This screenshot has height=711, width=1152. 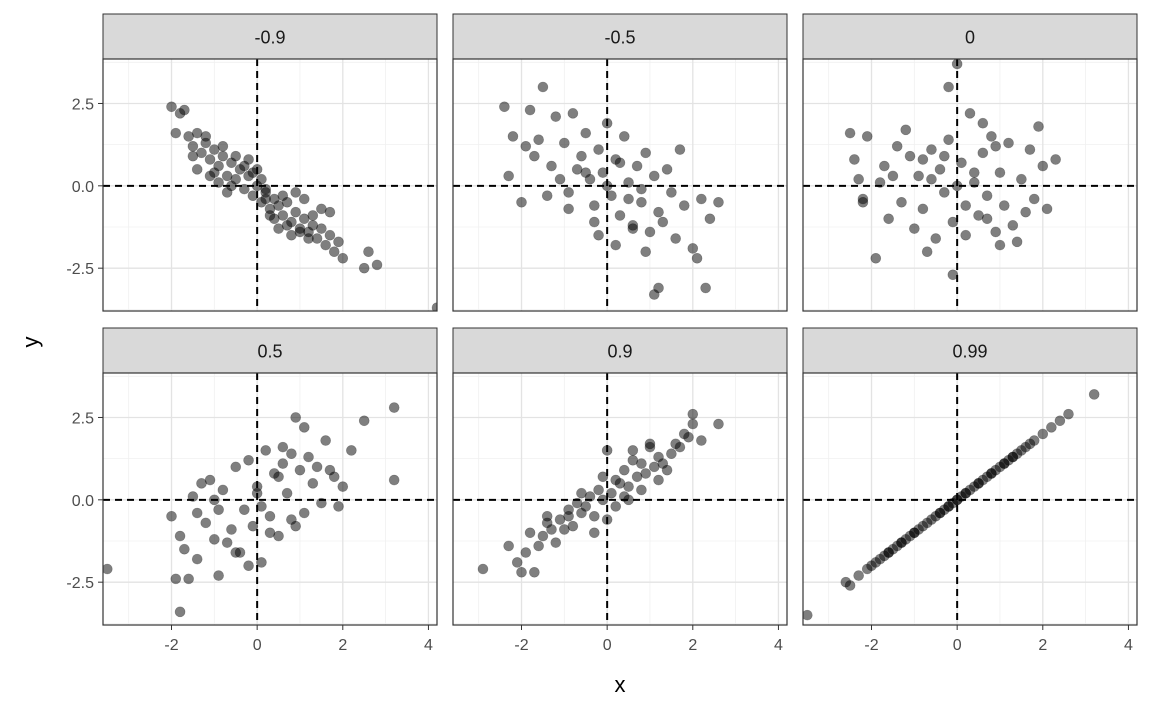 What do you see at coordinates (970, 38) in the screenshot?
I see `facet-strip-label: 0` at bounding box center [970, 38].